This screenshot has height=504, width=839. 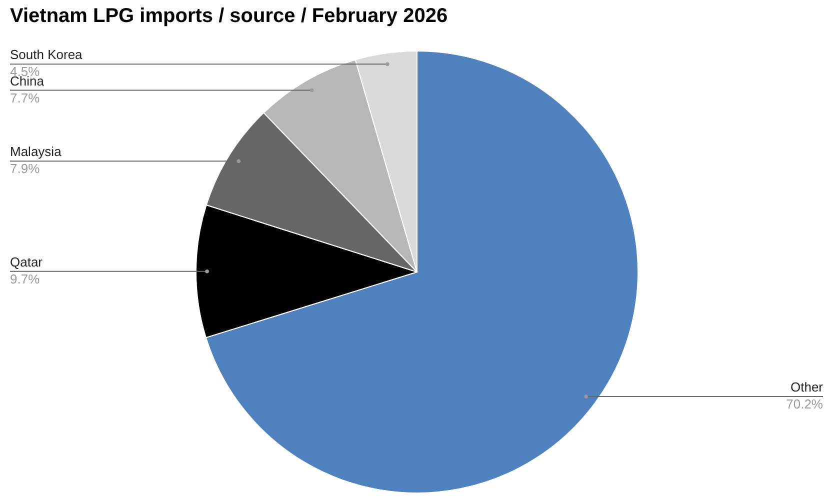 What do you see at coordinates (25, 168) in the screenshot?
I see `data-label: 7.9%` at bounding box center [25, 168].